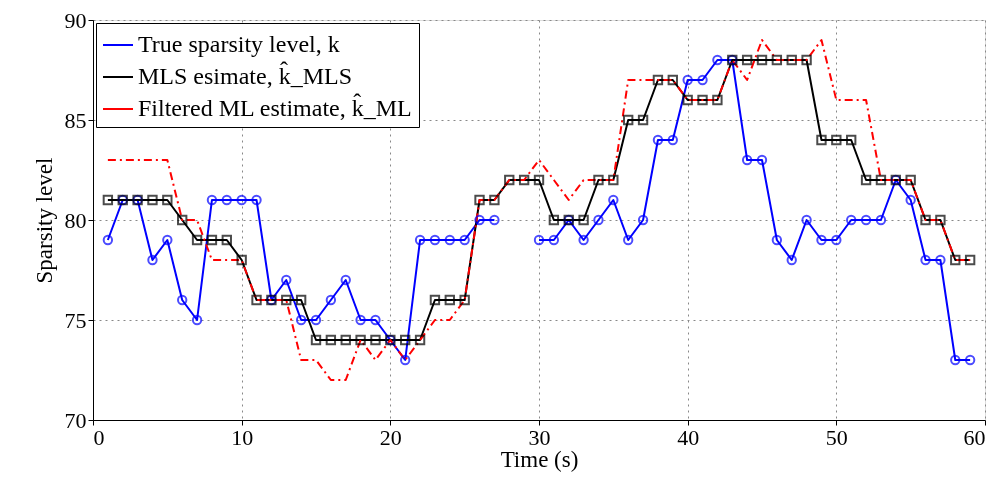 The width and height of the screenshot is (1006, 493). I want to click on y-axis-title: Sparsity level, so click(44, 220).